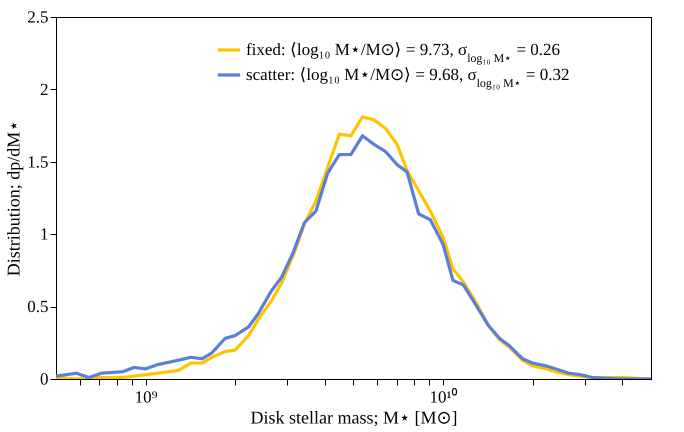 This screenshot has width=684, height=432. What do you see at coordinates (37, 162) in the screenshot?
I see `y-tick-label: 1.5` at bounding box center [37, 162].